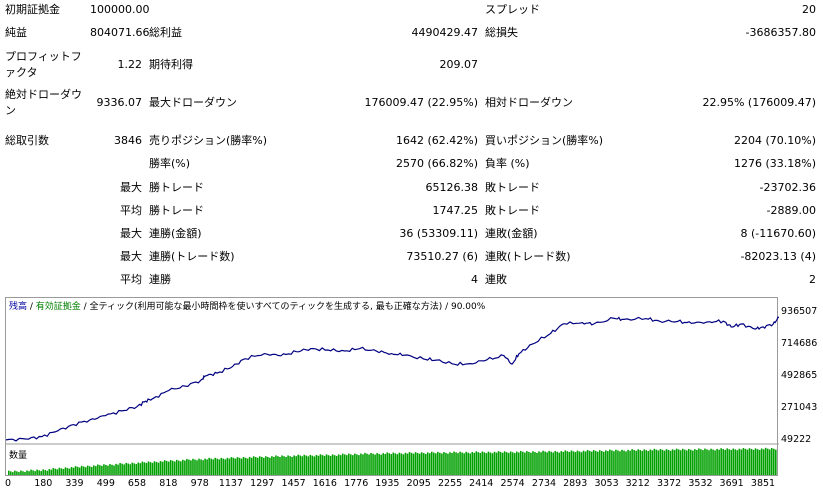 The image size is (823, 492). Describe the element at coordinates (160, 279) in the screenshot. I see `stat-label: 連勝` at that location.